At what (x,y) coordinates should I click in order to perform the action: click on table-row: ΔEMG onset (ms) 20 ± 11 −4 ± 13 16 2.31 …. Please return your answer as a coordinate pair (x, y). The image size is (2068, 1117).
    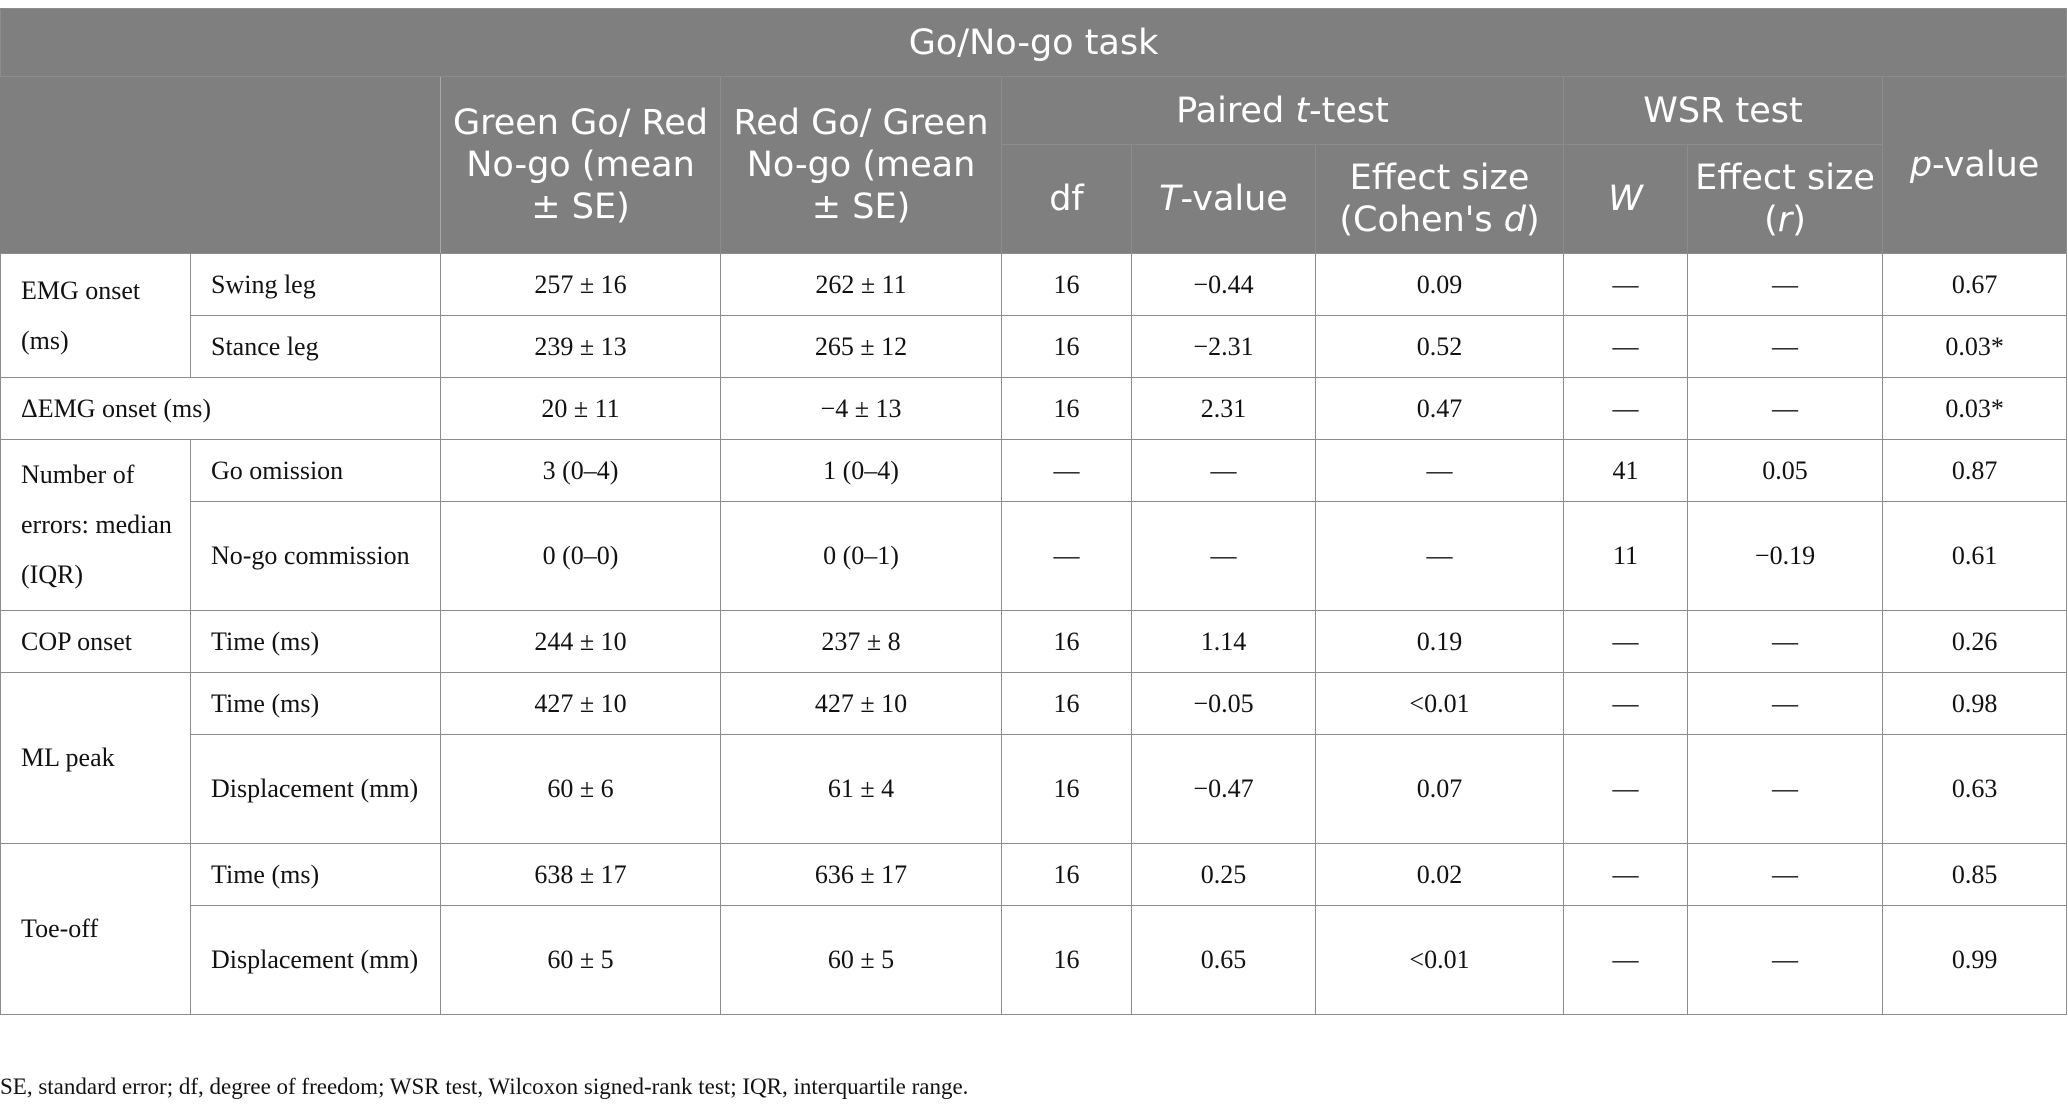
    Looking at the image, I should click on (1034, 408).